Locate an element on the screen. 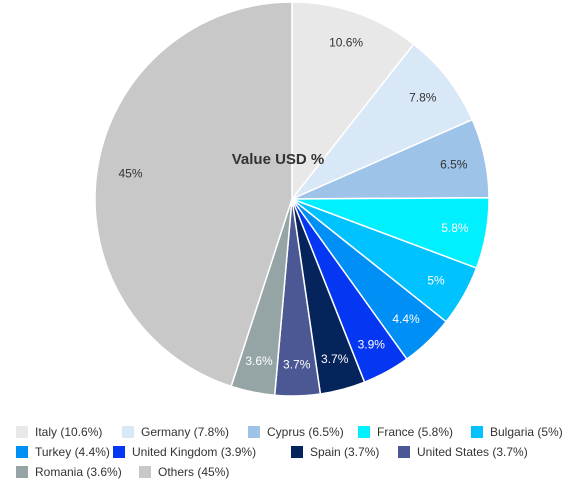 This screenshot has width=585, height=480. slice-value-label-2: 6.5% is located at coordinates (454, 164).